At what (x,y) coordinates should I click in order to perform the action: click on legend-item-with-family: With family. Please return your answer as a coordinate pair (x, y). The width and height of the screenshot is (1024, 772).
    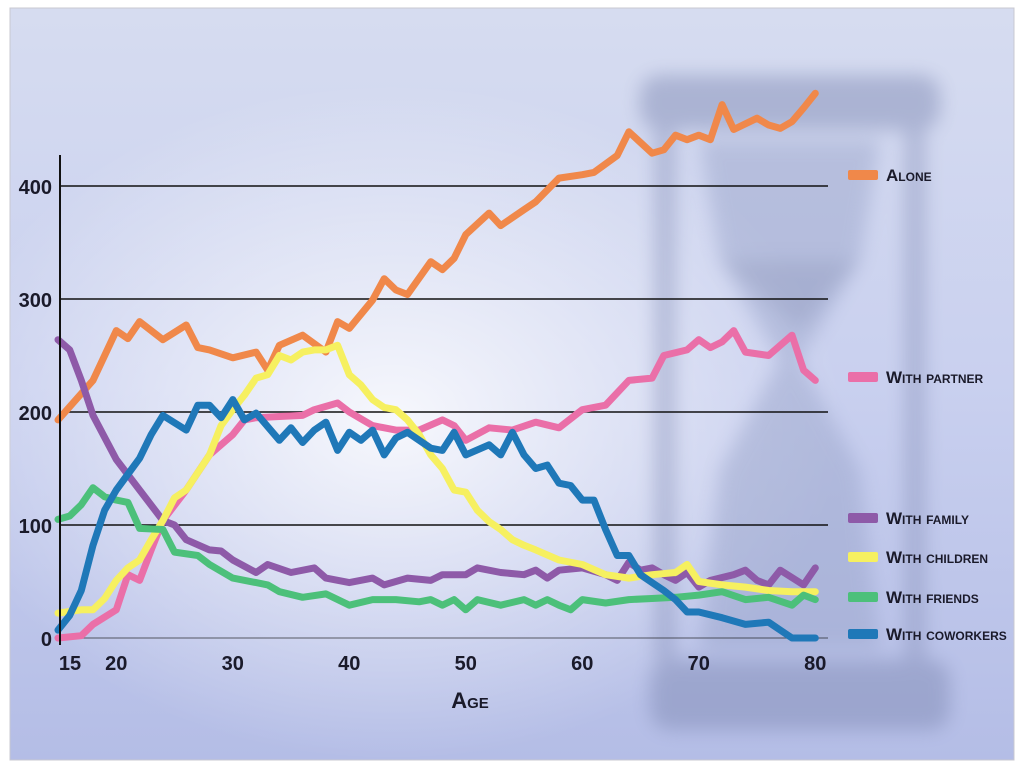
    Looking at the image, I should click on (908, 518).